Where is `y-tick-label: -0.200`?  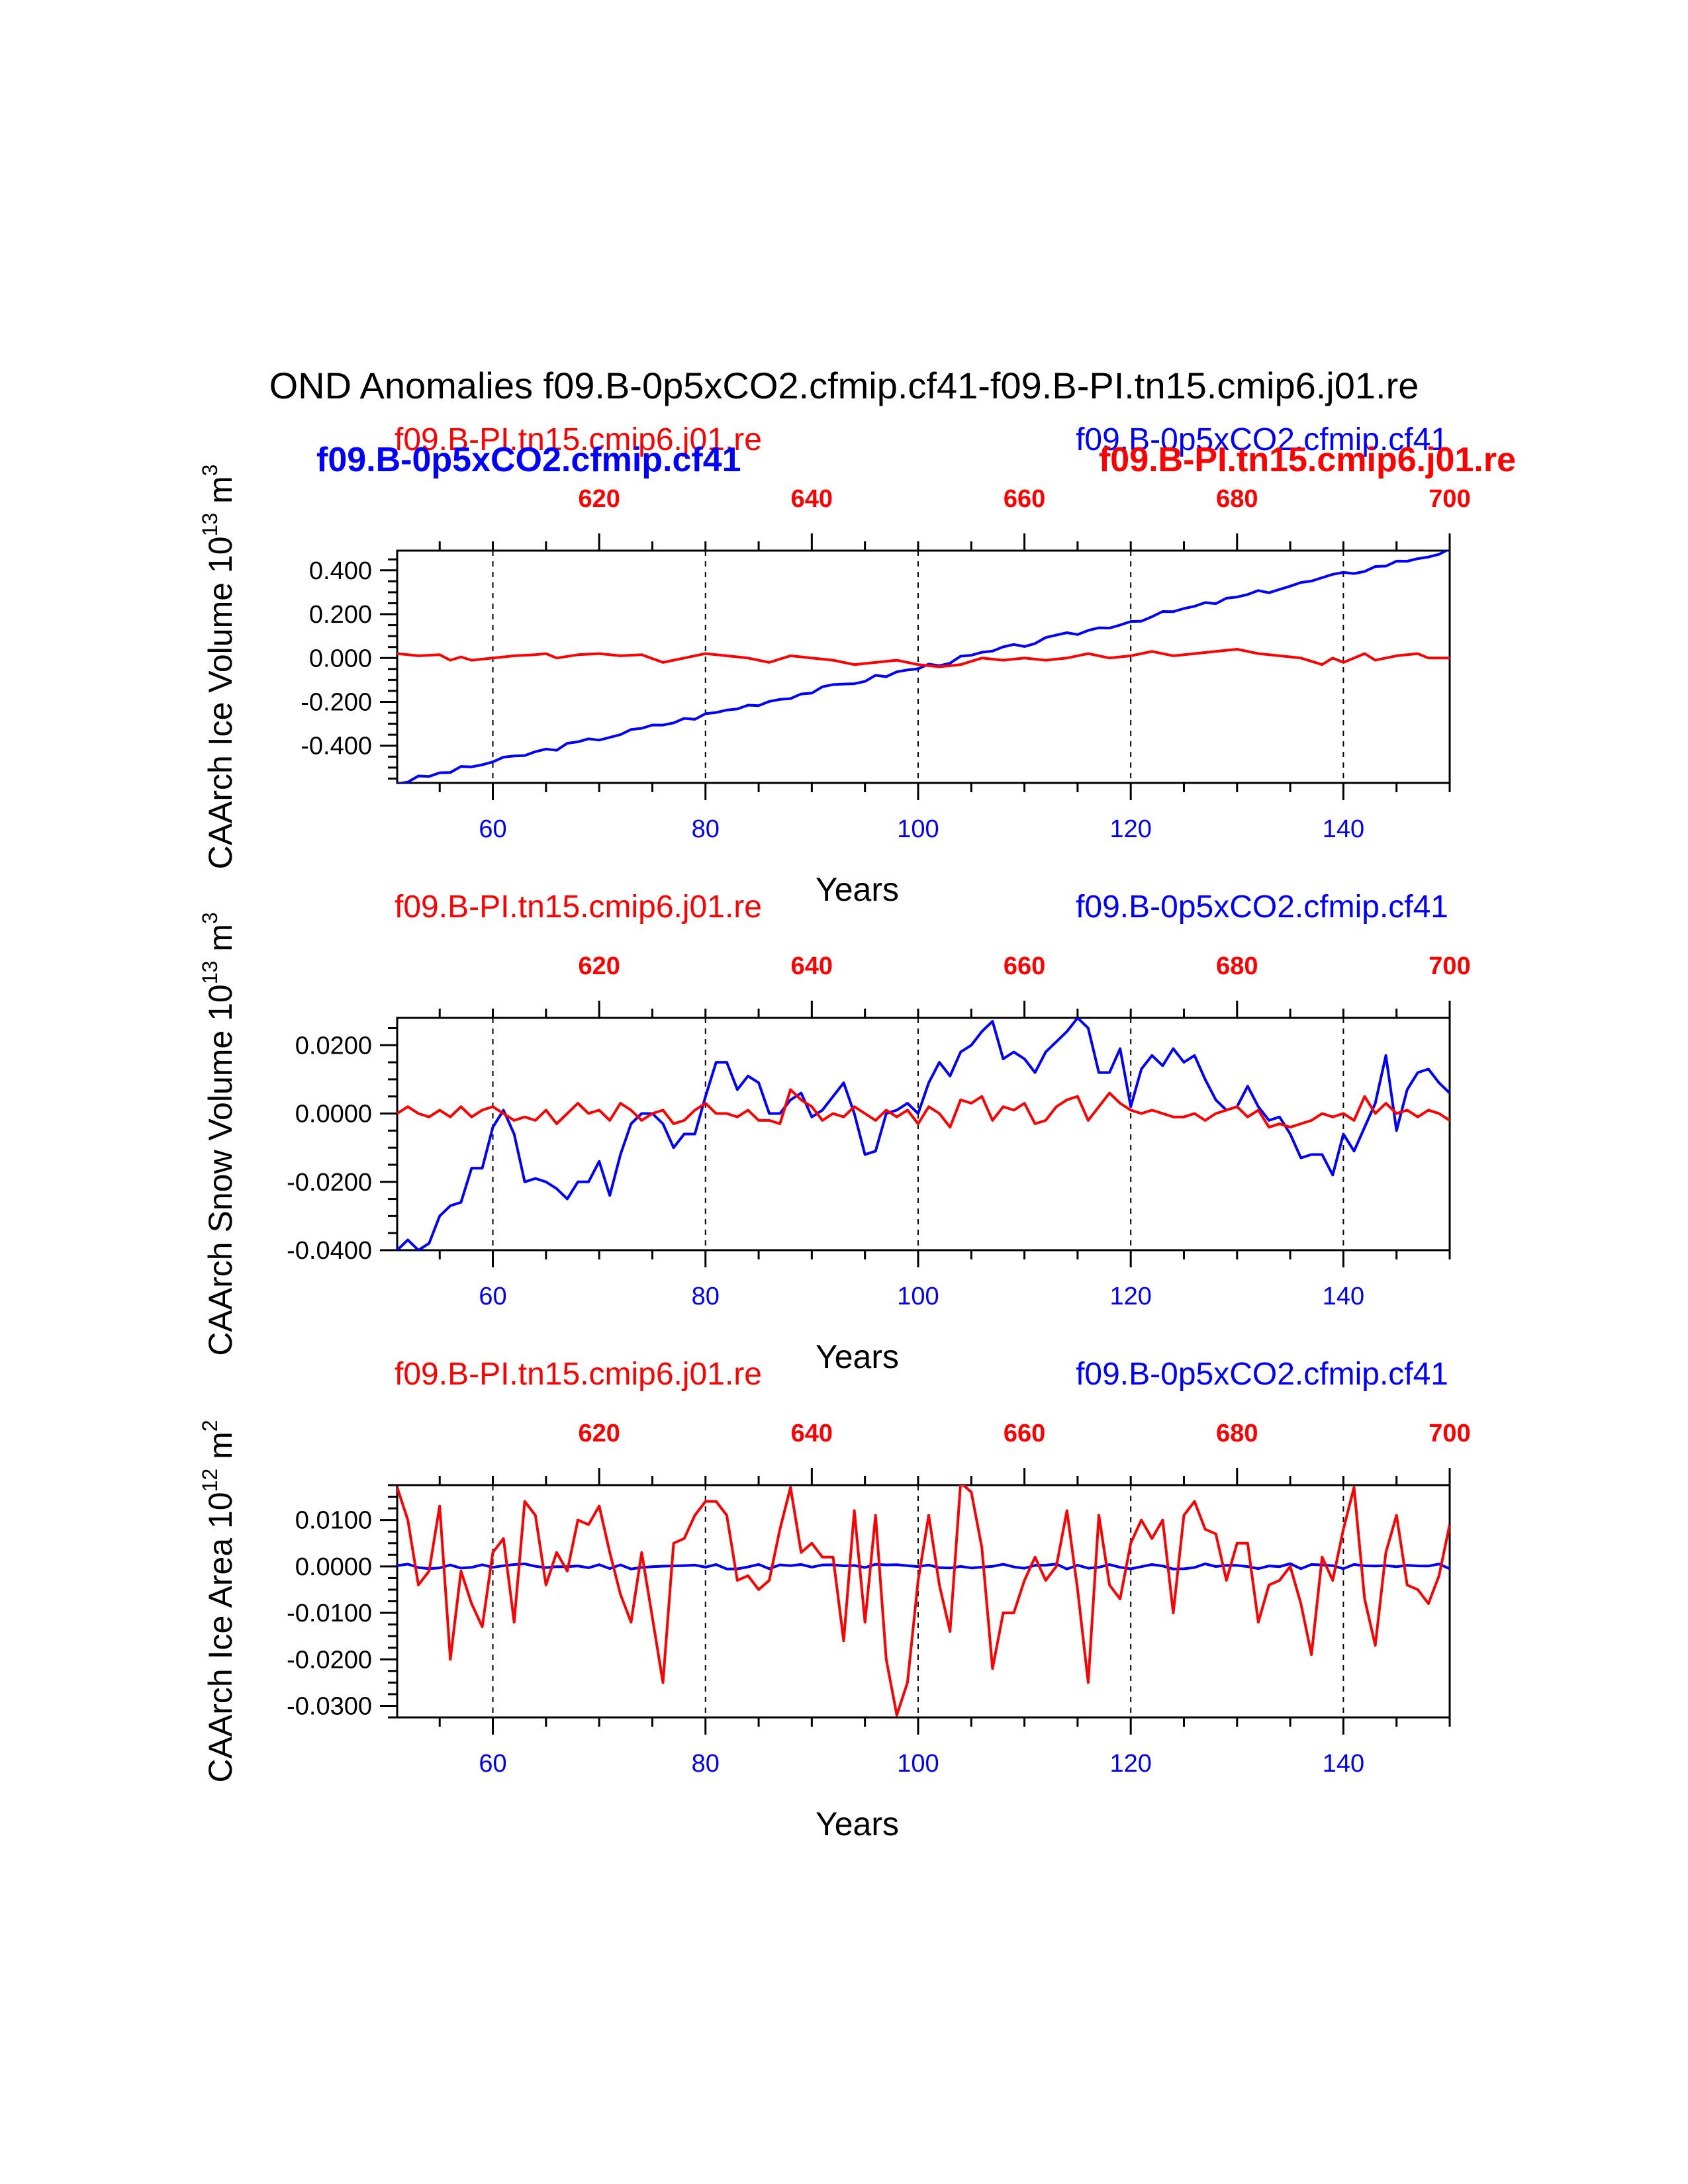
y-tick-label: -0.200 is located at coordinates (336, 702).